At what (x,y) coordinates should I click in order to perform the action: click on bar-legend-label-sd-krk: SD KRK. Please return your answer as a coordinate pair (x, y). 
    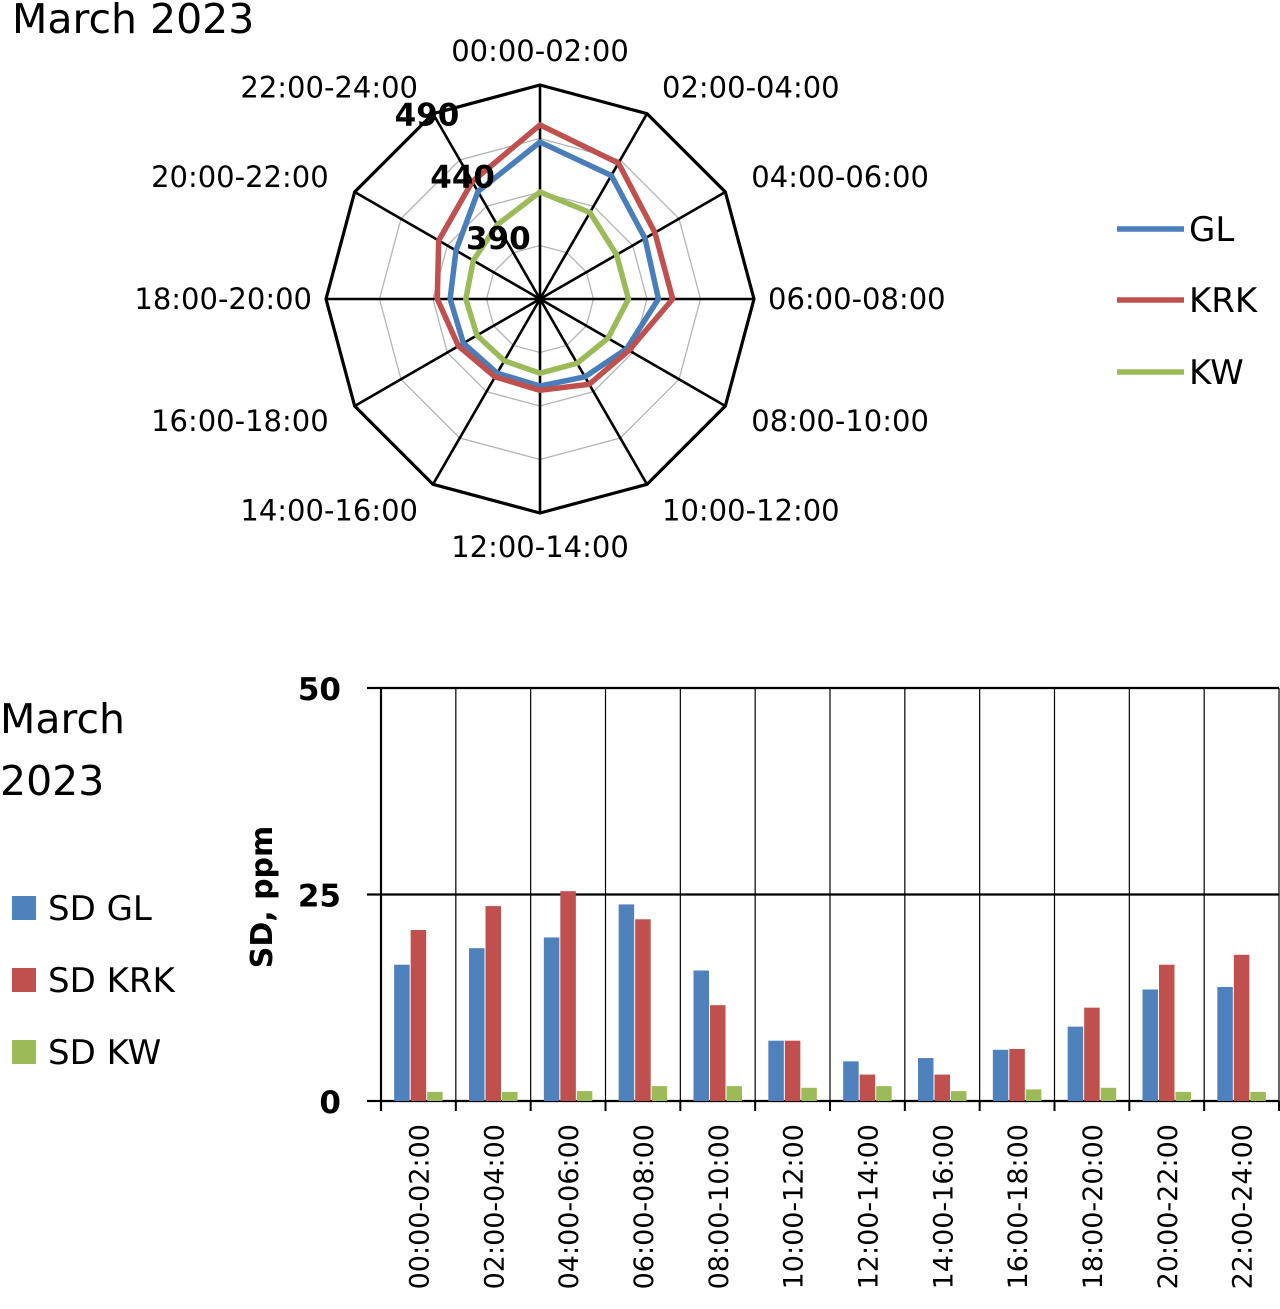
    Looking at the image, I should click on (112, 981).